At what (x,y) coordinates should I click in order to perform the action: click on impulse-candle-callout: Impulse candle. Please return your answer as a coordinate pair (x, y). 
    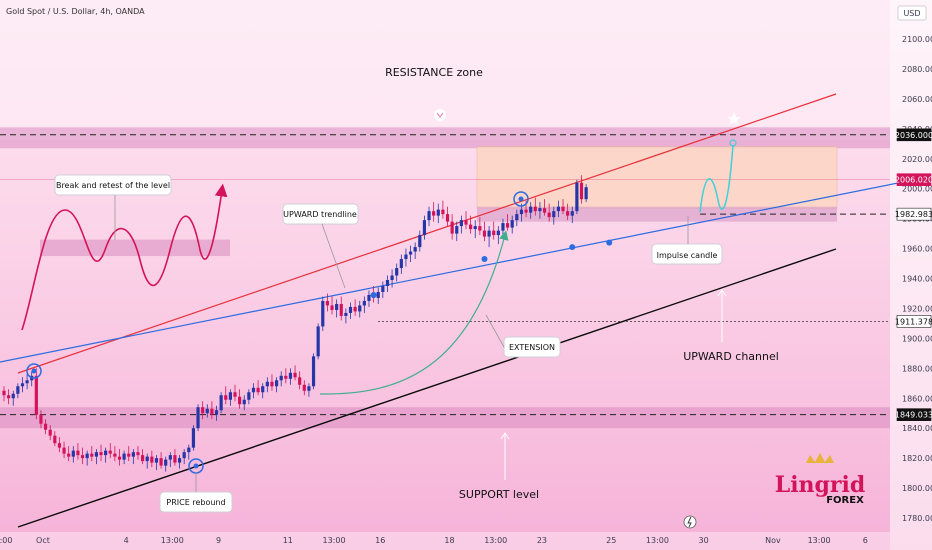
    Looking at the image, I should click on (687, 240).